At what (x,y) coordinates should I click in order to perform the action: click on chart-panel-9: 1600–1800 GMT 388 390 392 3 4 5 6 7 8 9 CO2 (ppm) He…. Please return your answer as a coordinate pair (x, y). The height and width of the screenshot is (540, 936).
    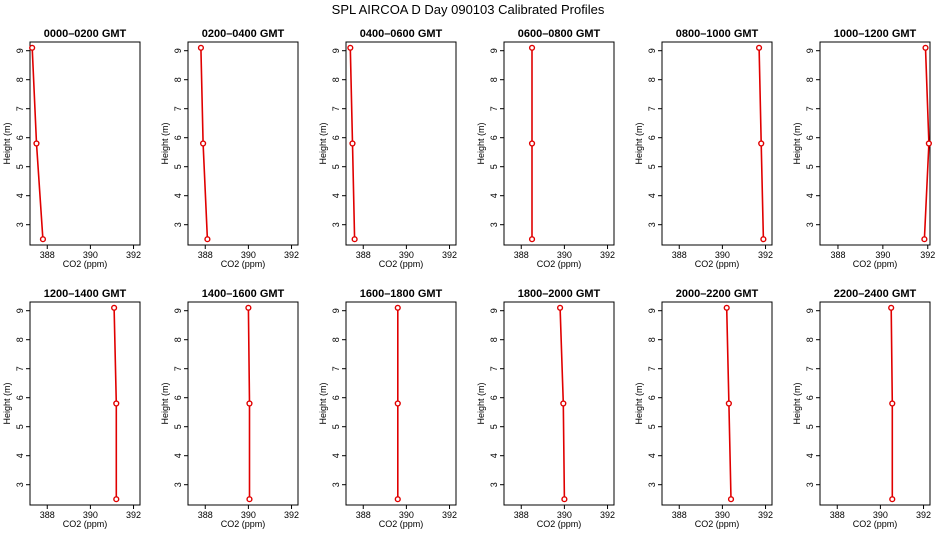
    Looking at the image, I should click on (387, 408).